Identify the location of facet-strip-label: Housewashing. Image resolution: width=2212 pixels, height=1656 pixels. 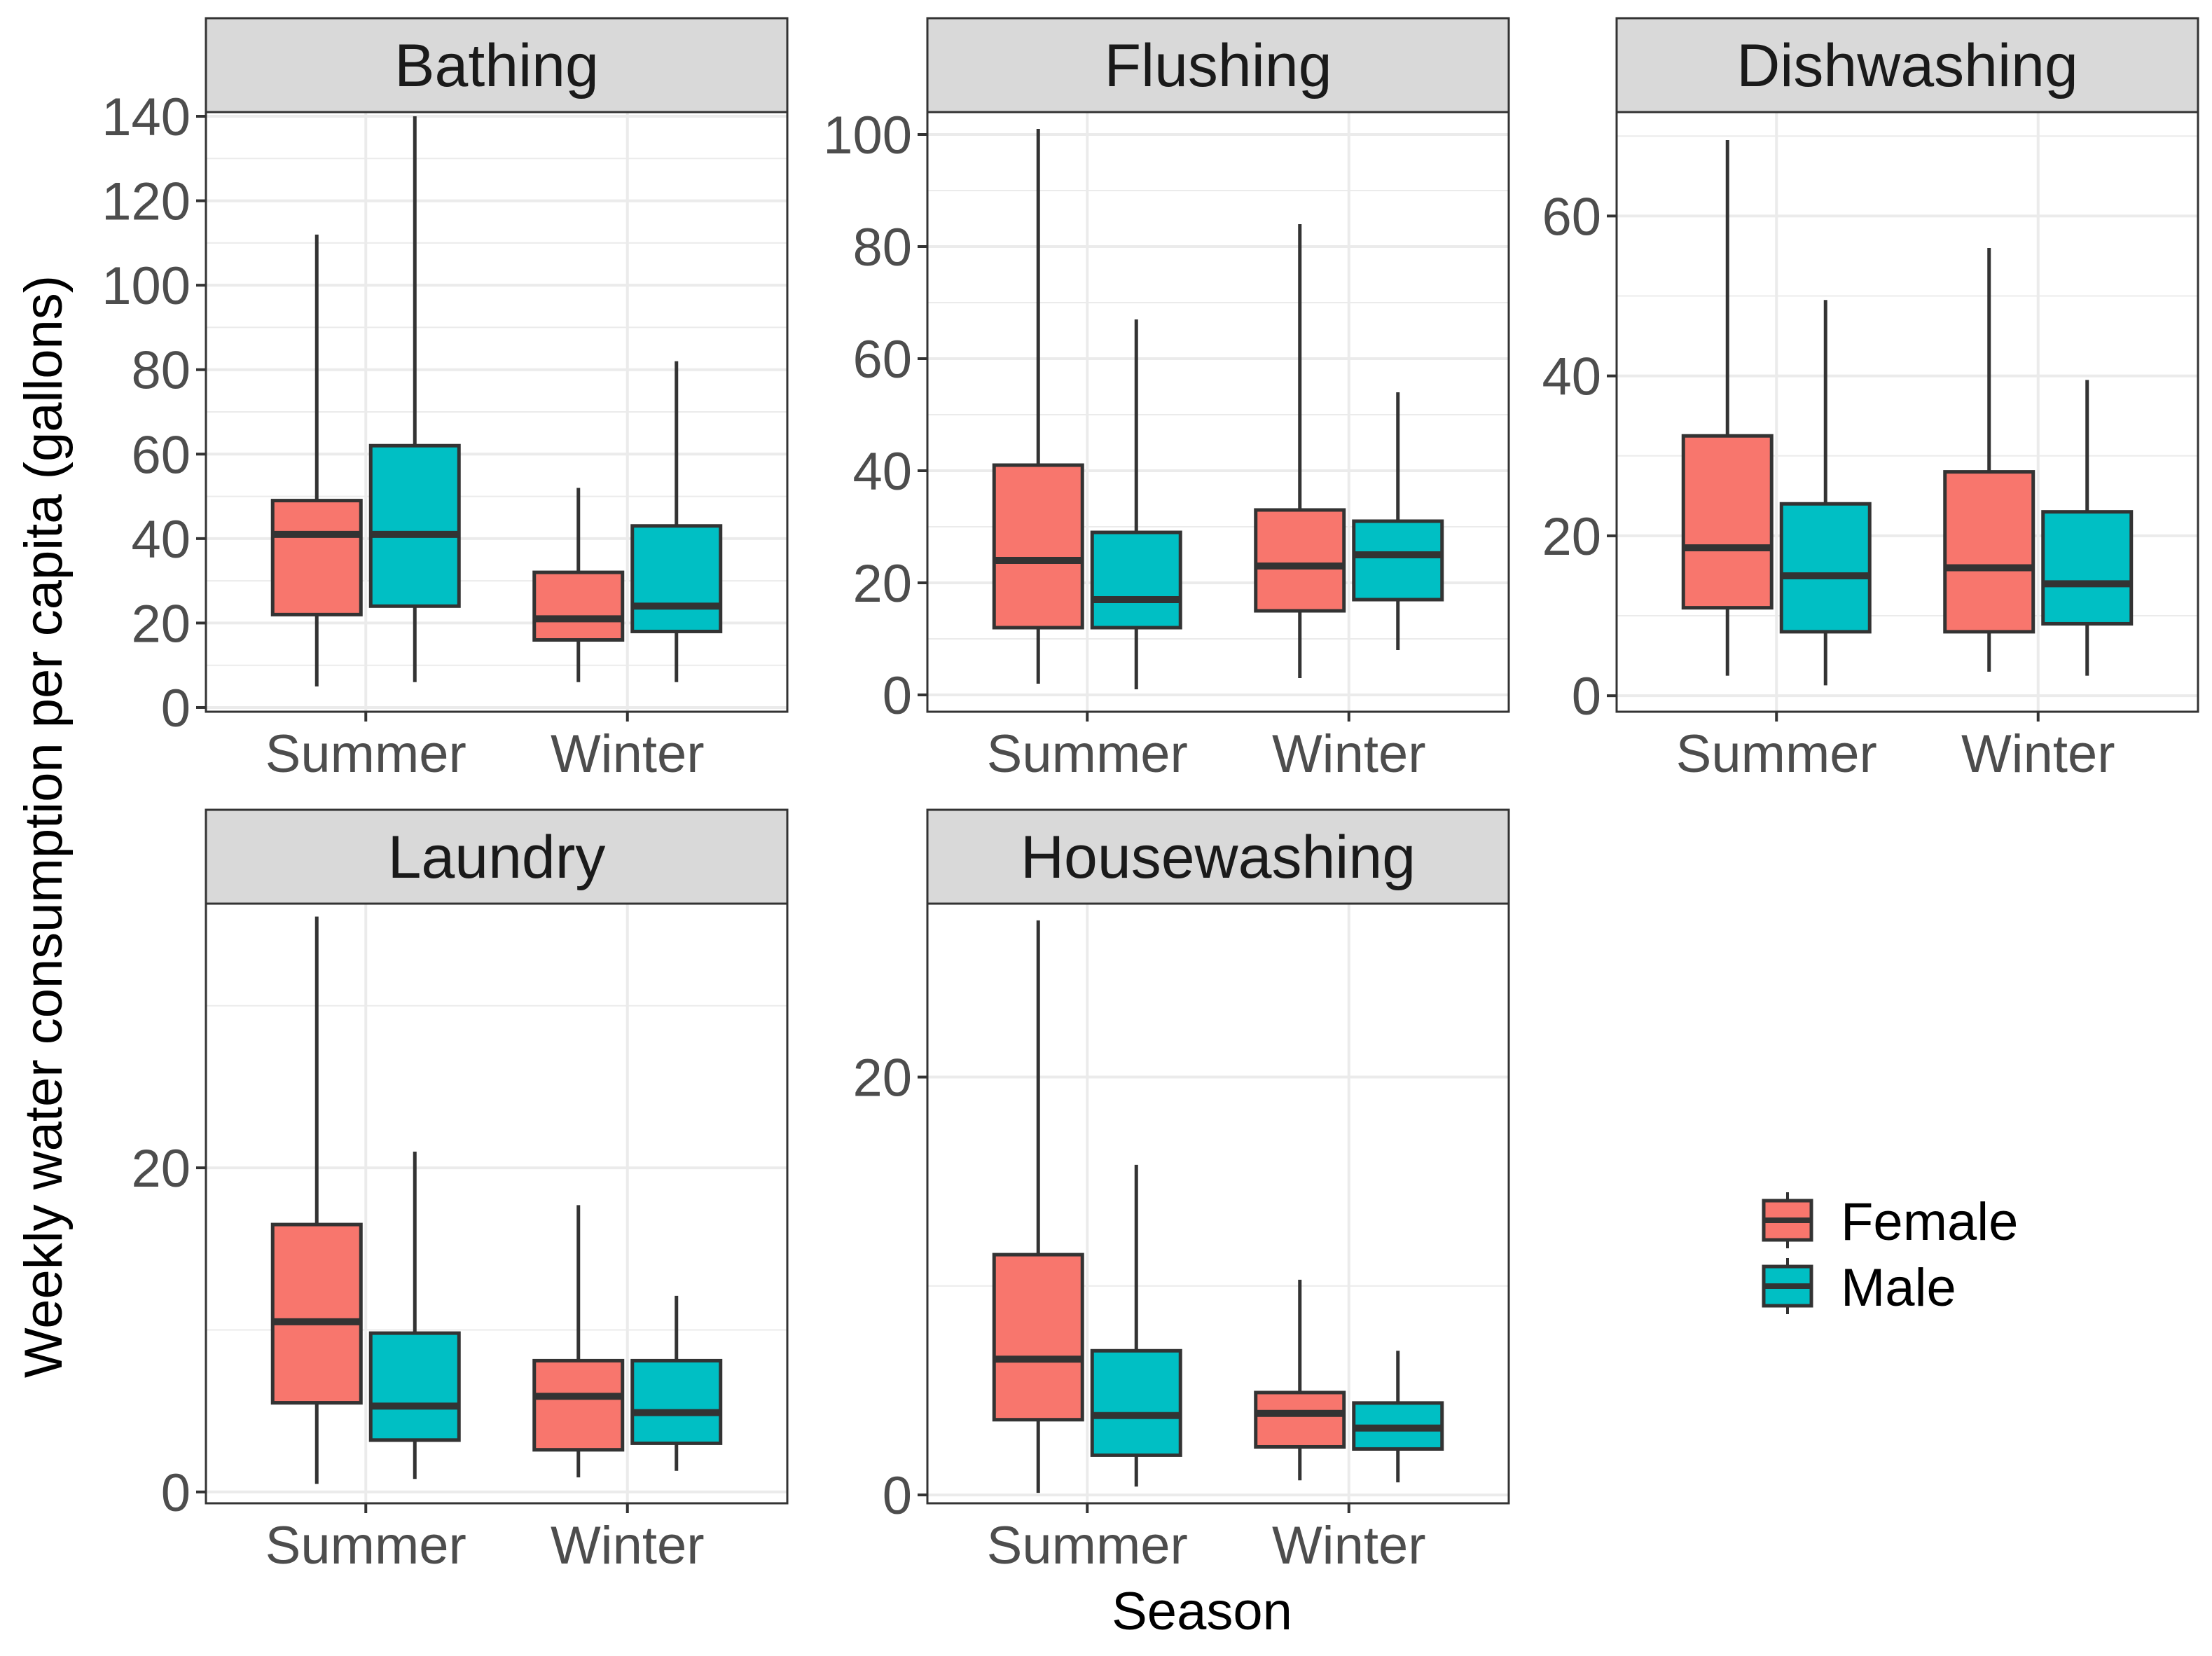
(1218, 857).